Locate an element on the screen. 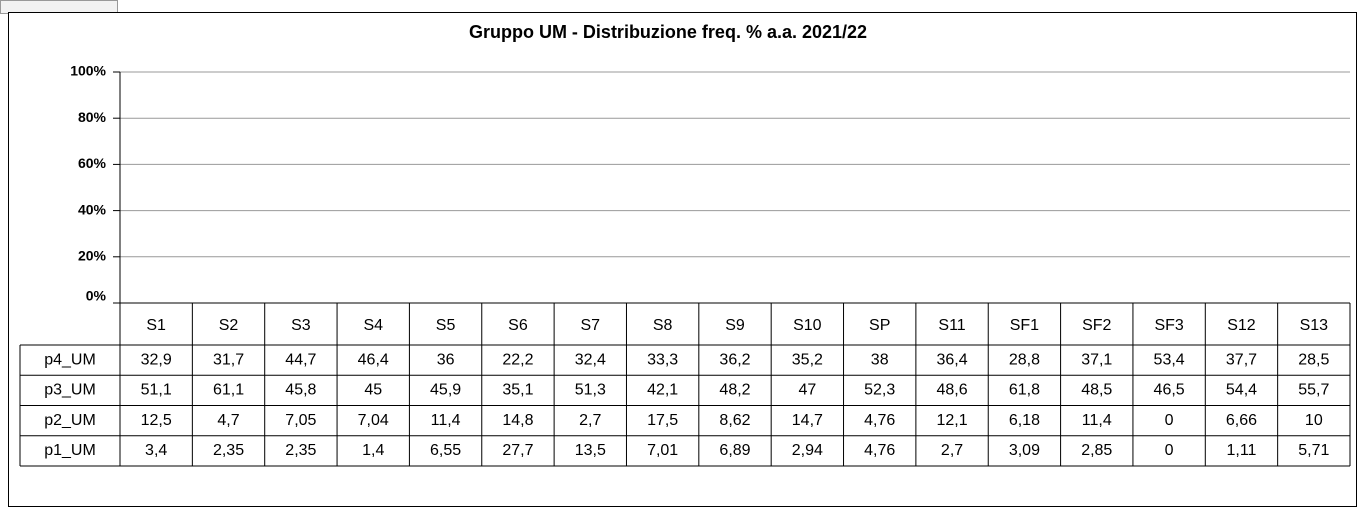 The width and height of the screenshot is (1365, 516). x-tick-label: S9 is located at coordinates (735, 325).